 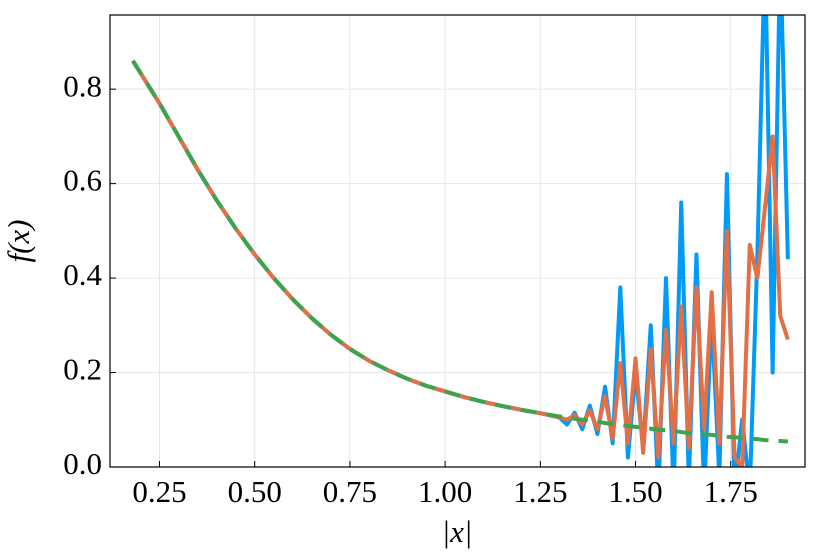 What do you see at coordinates (350, 491) in the screenshot?
I see `x-tick-label: 0.75` at bounding box center [350, 491].